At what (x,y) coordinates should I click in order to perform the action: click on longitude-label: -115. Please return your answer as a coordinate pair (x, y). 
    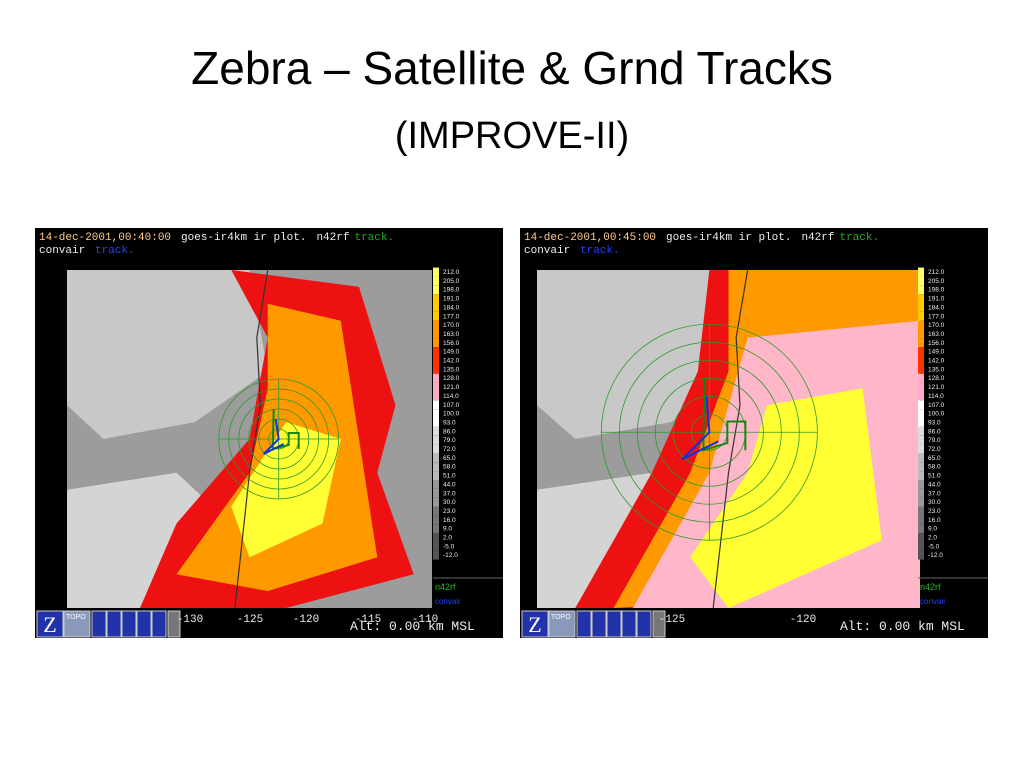
    Looking at the image, I should click on (368, 620).